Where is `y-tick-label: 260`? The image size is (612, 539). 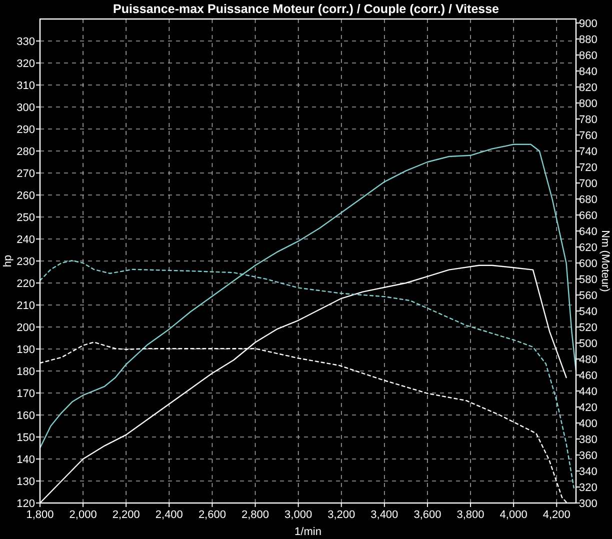 y-tick-label: 260 is located at coordinates (25, 196).